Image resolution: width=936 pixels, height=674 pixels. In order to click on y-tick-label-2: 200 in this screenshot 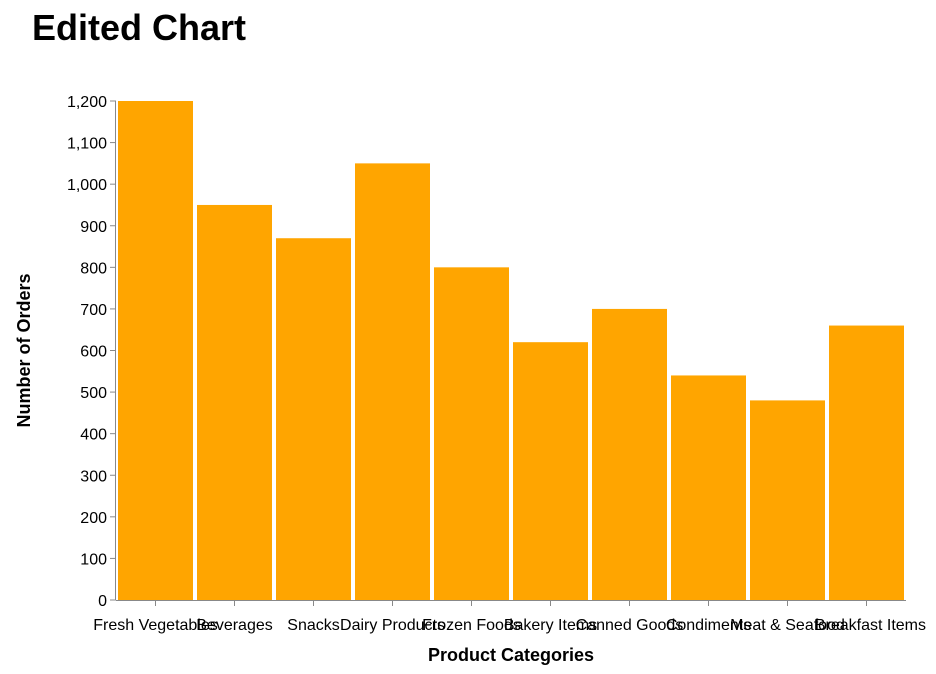, I will do `click(93, 518)`.